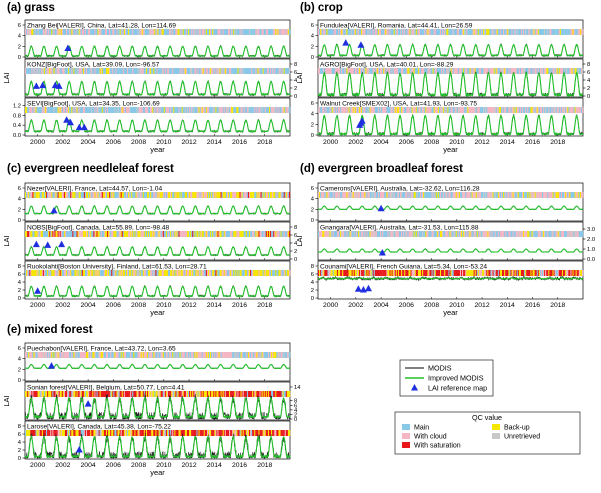  Describe the element at coordinates (88, 142) in the screenshot. I see `x-tick-label: 2004` at that location.